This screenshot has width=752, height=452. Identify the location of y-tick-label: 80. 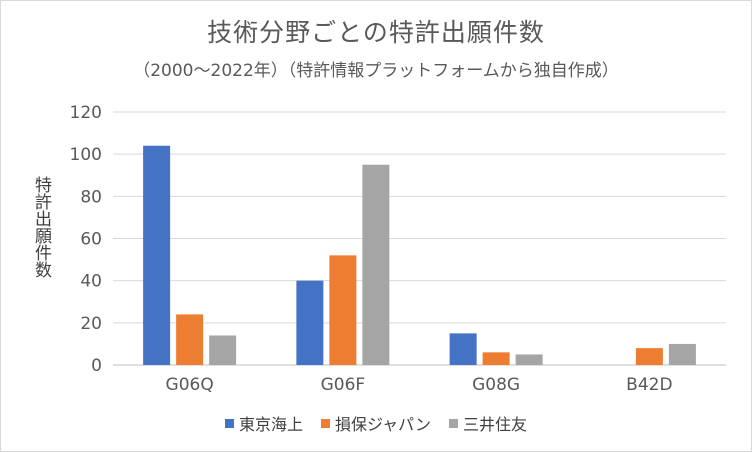
(91, 197).